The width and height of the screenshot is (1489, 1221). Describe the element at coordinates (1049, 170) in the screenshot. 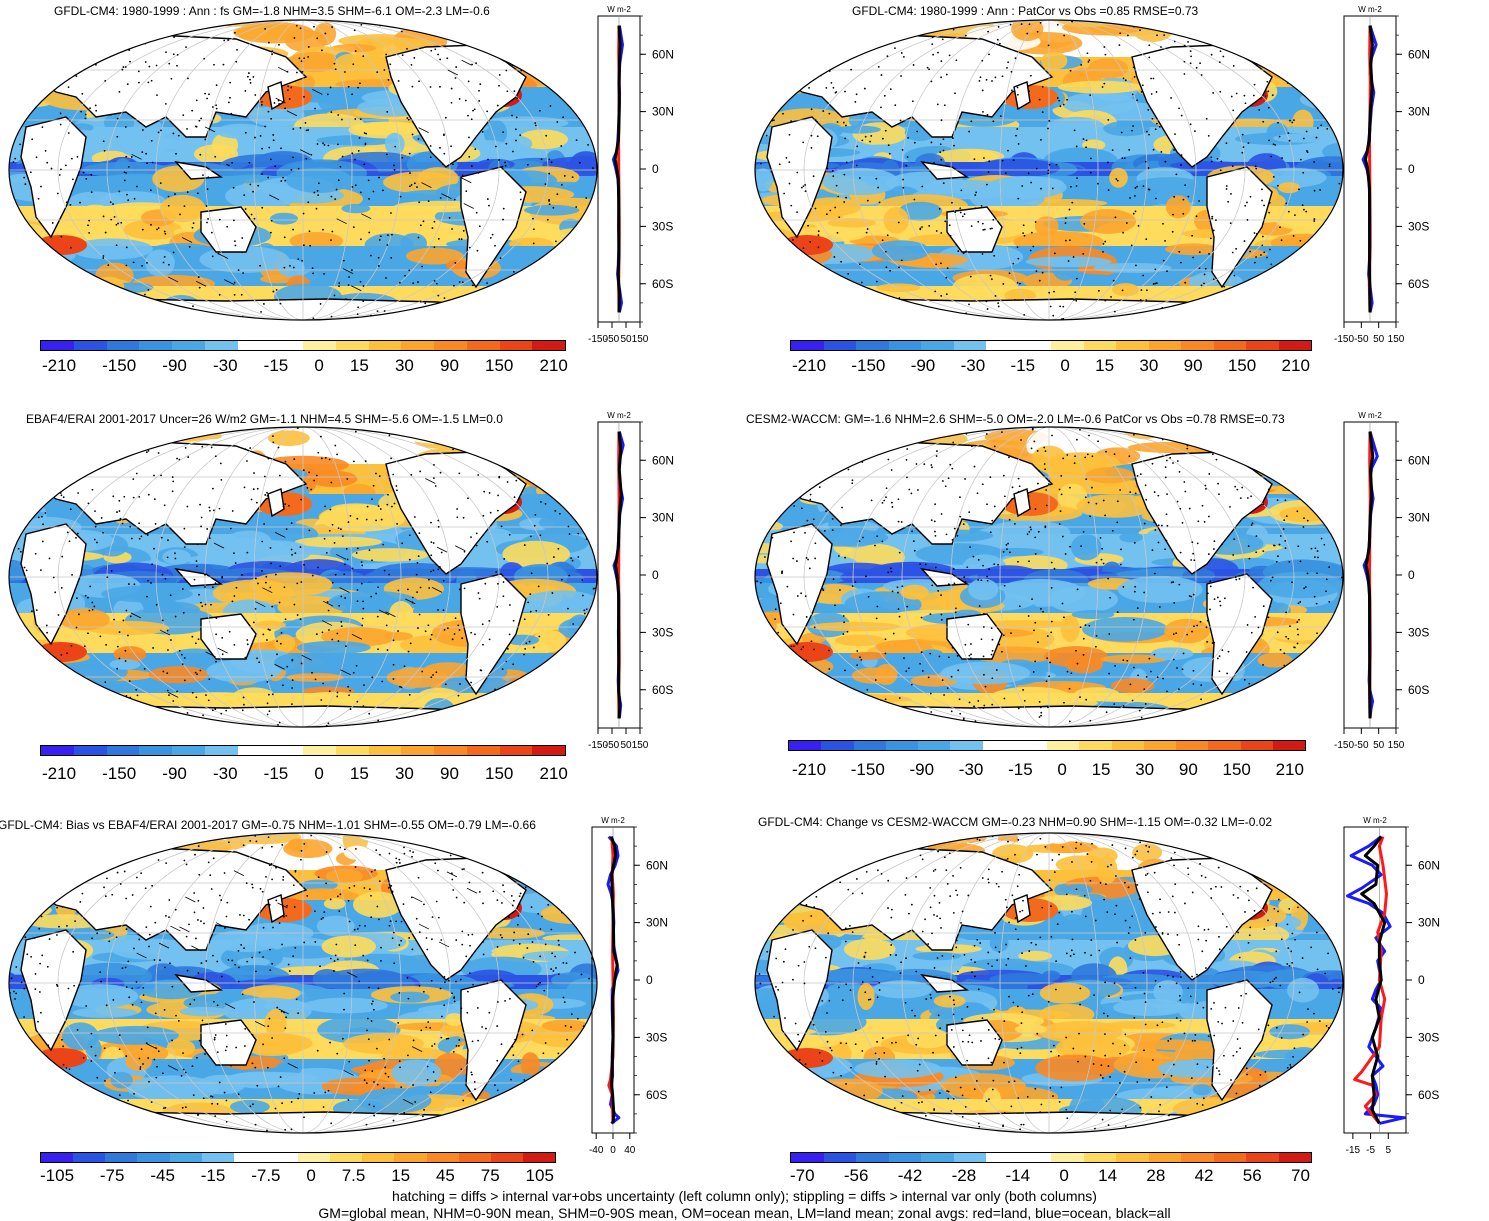

I see `graticule-lon` at that location.